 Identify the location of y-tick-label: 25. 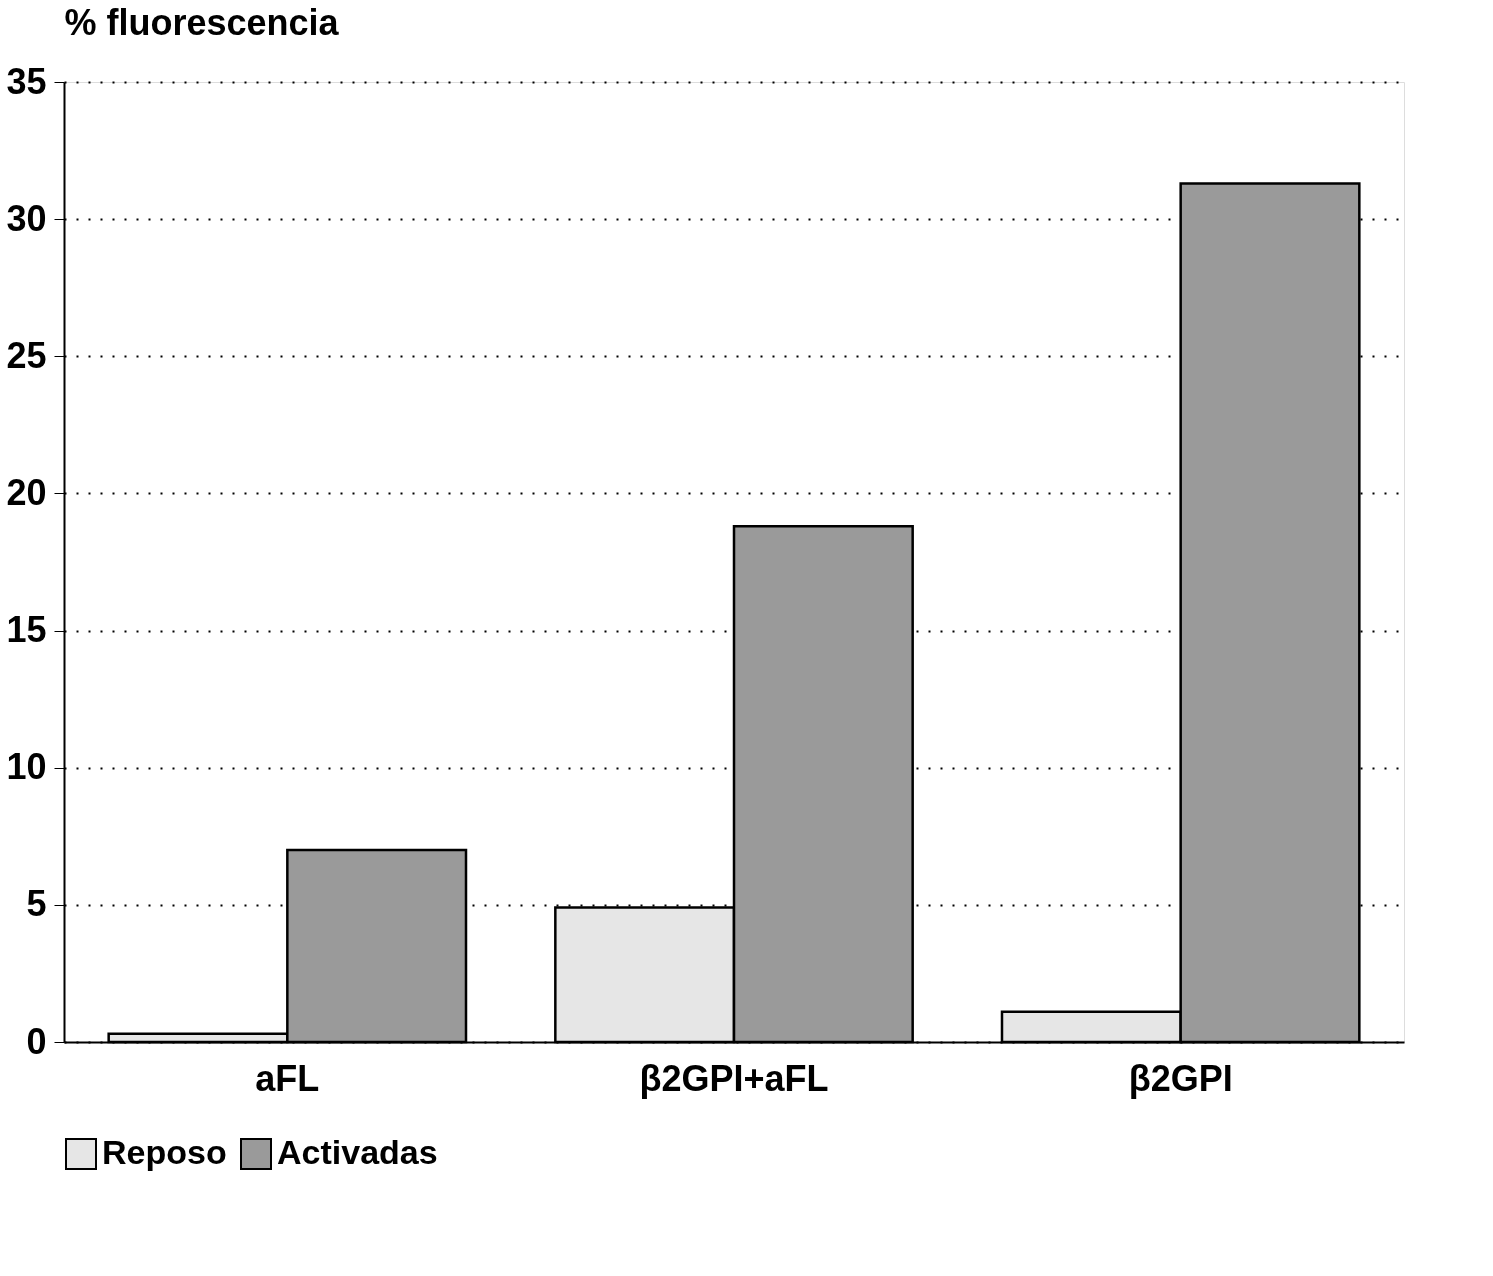
(26, 355).